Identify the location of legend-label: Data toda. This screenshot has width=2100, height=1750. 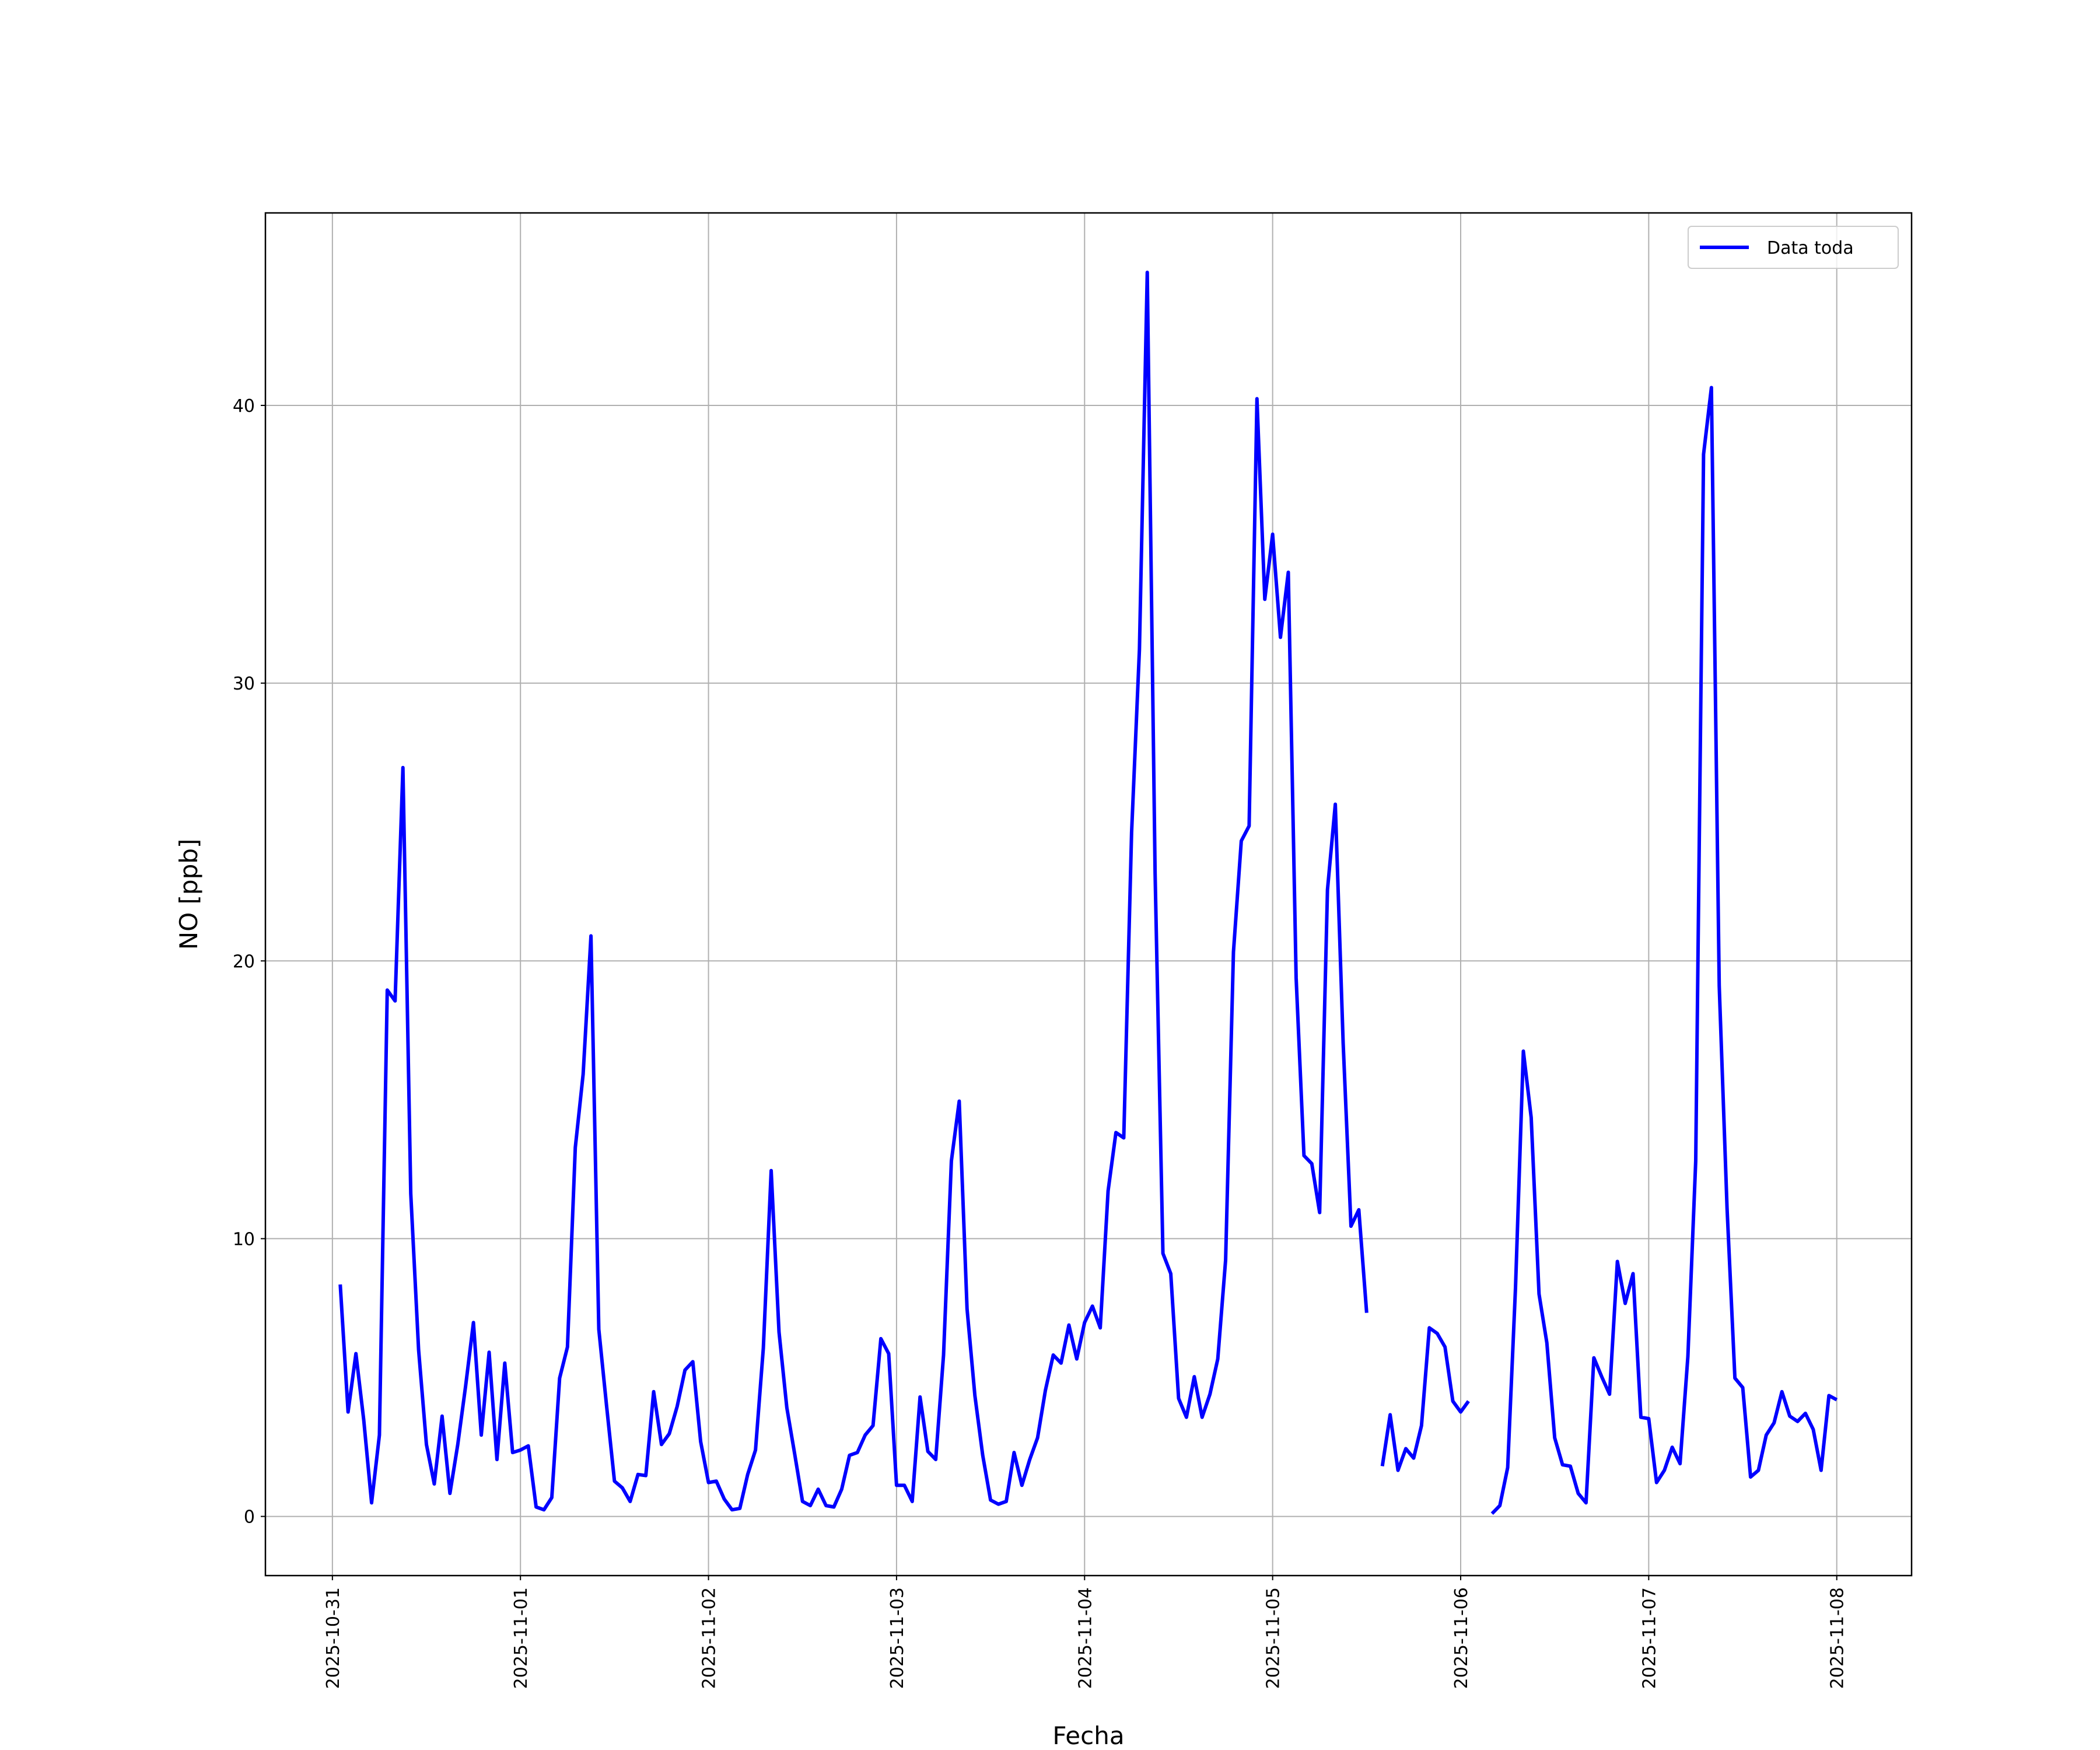
(1810, 248).